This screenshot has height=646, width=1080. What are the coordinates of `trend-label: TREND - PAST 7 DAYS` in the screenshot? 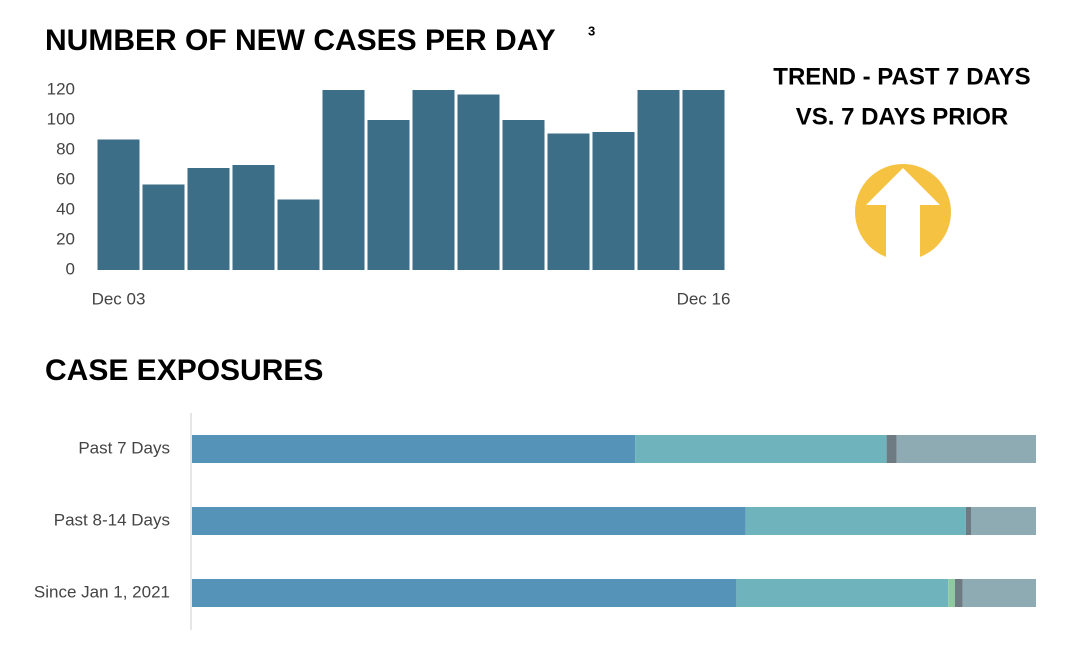 It's located at (901, 76).